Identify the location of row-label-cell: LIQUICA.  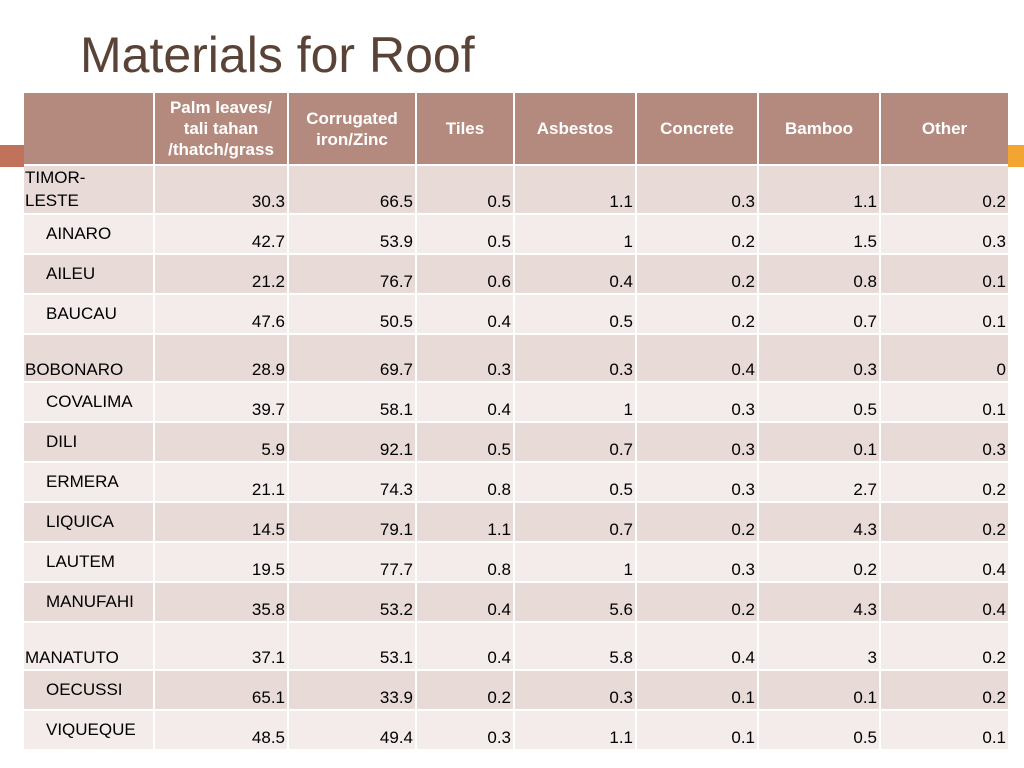
(89, 522).